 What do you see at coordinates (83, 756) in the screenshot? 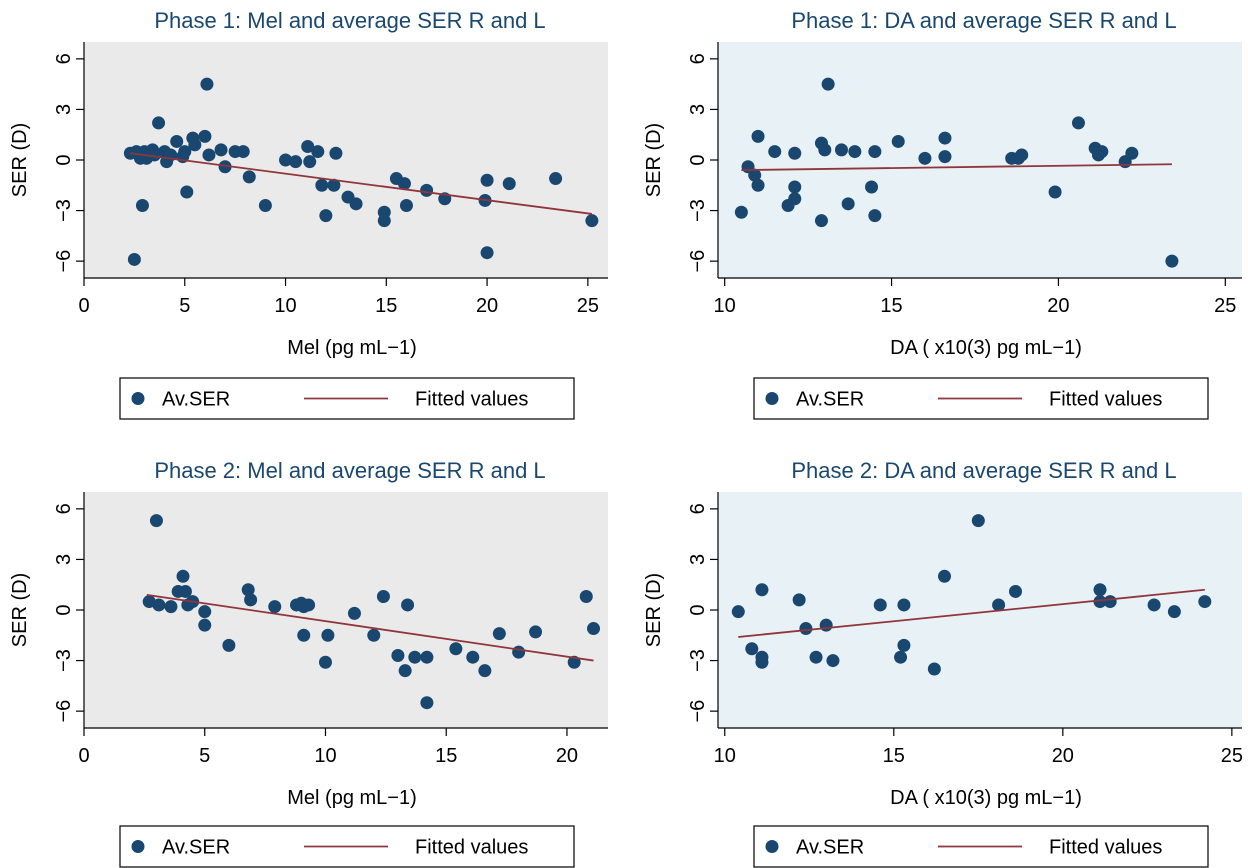
I see `x-tick-label: 0` at bounding box center [83, 756].